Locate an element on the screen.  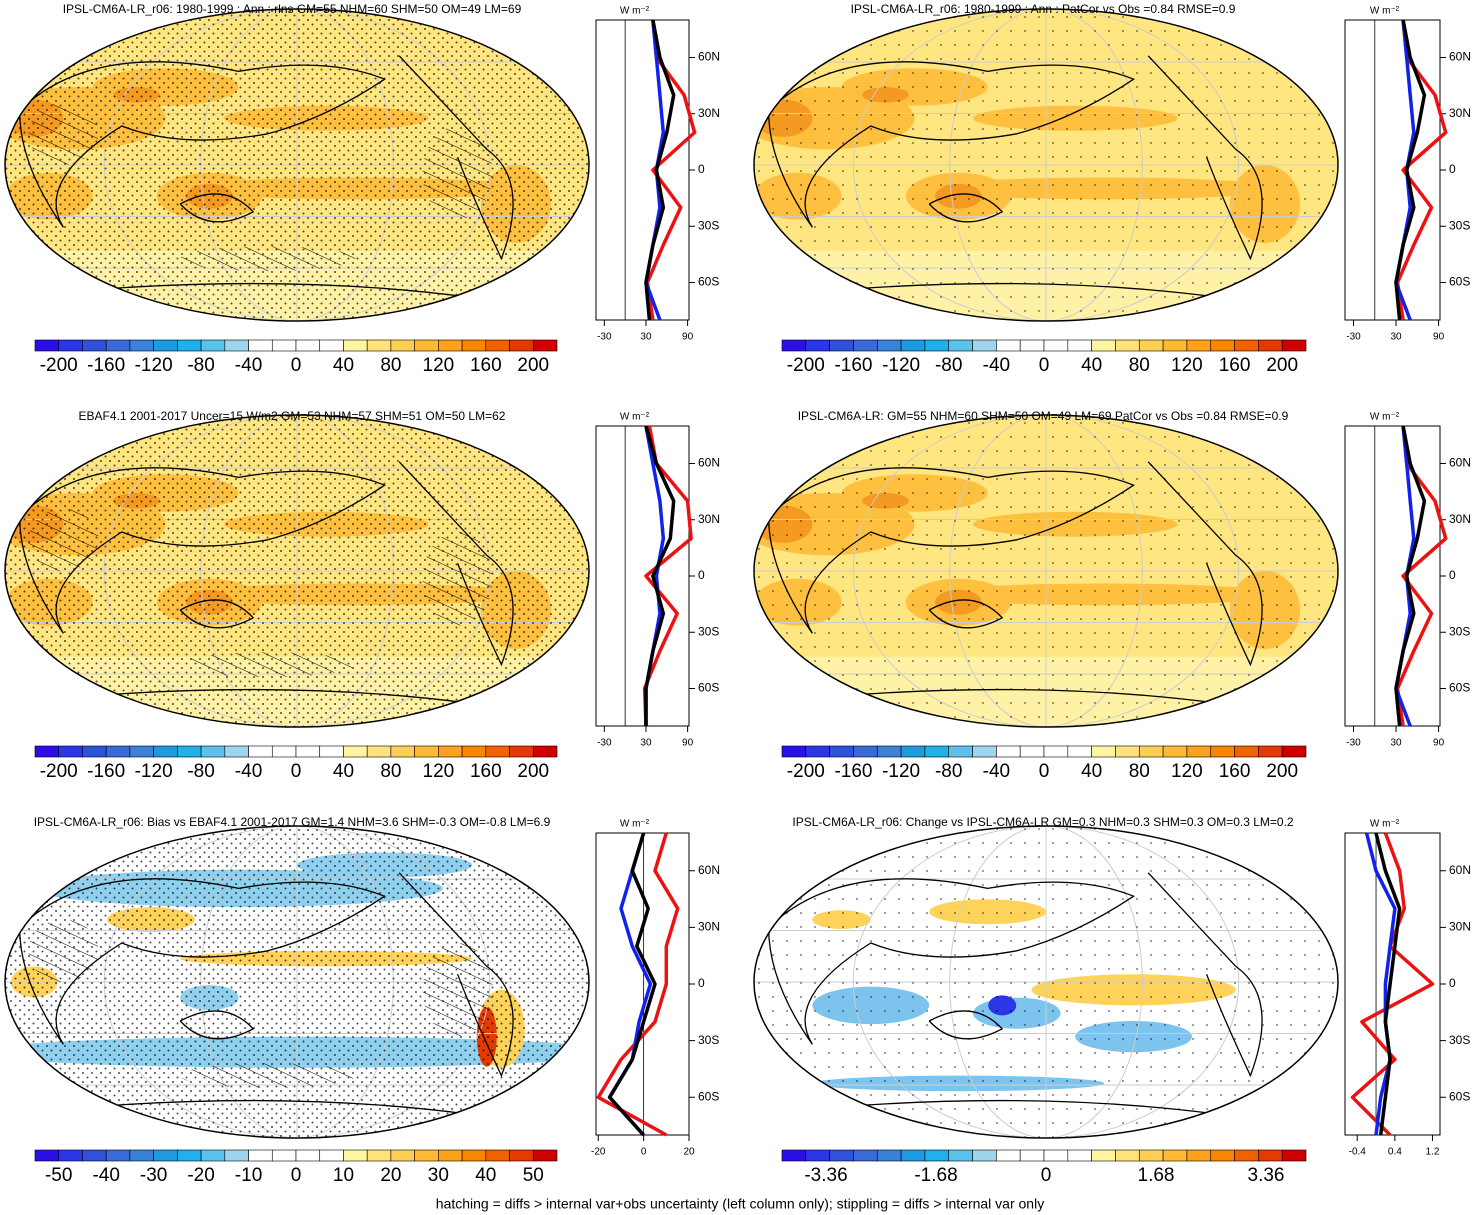
colorbar-label: 10 is located at coordinates (343, 1175).